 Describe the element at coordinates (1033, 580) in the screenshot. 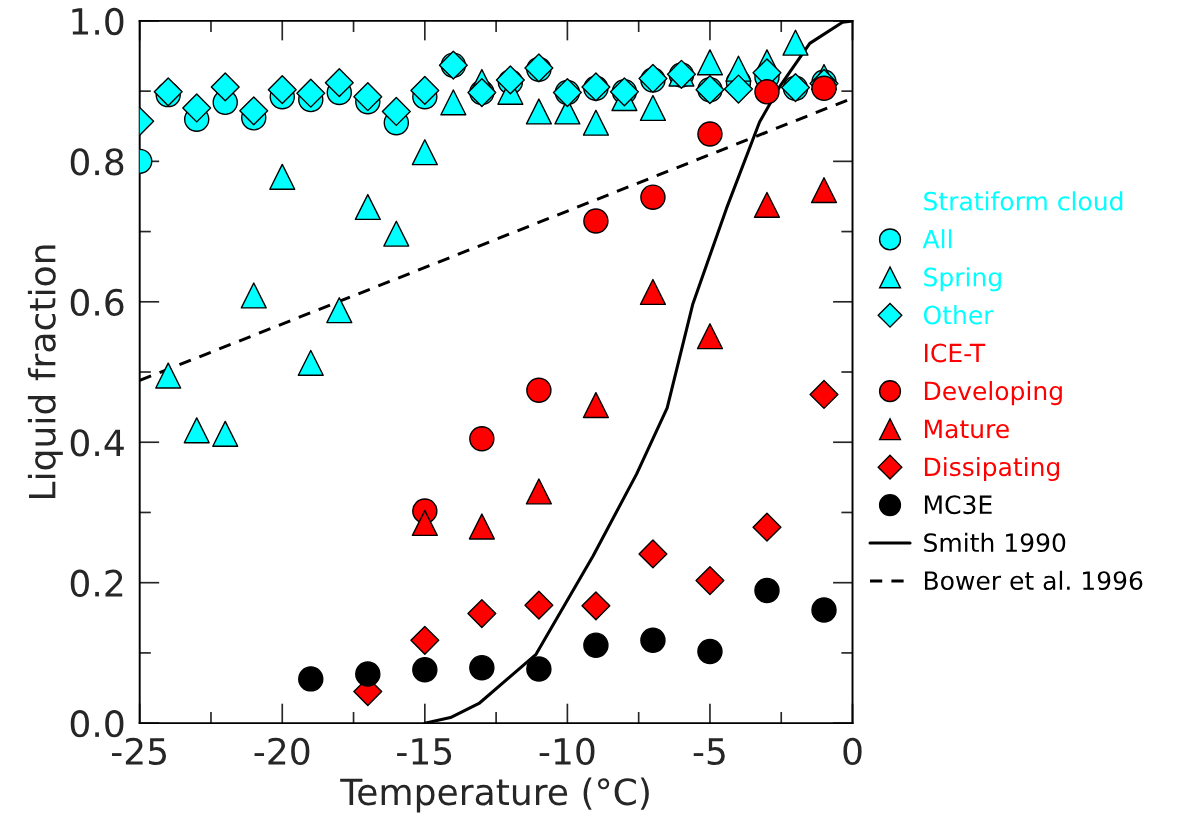

I see `legend-label: Bower et al. 1996` at that location.